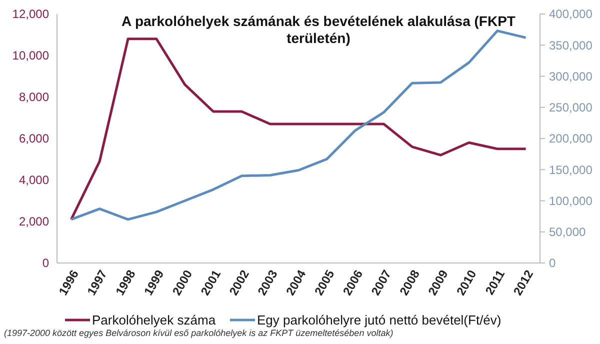  What do you see at coordinates (571, 107) in the screenshot?
I see `y2-tick-label: 250,000` at bounding box center [571, 107].